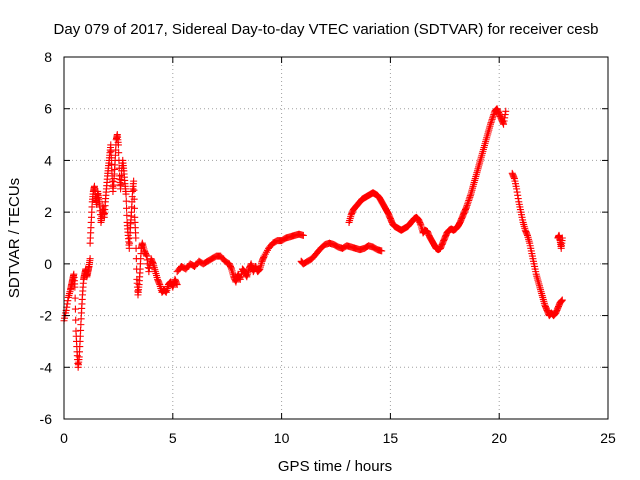 The image size is (640, 480). Describe the element at coordinates (64, 438) in the screenshot. I see `x-tick-label: 0` at that location.